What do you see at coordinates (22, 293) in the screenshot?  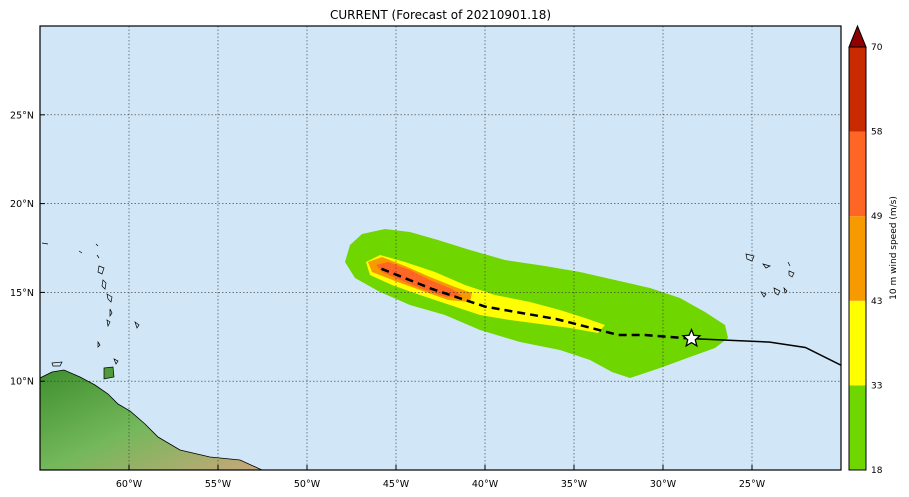 I see `lat-tick-label: 15°N` at bounding box center [22, 293].